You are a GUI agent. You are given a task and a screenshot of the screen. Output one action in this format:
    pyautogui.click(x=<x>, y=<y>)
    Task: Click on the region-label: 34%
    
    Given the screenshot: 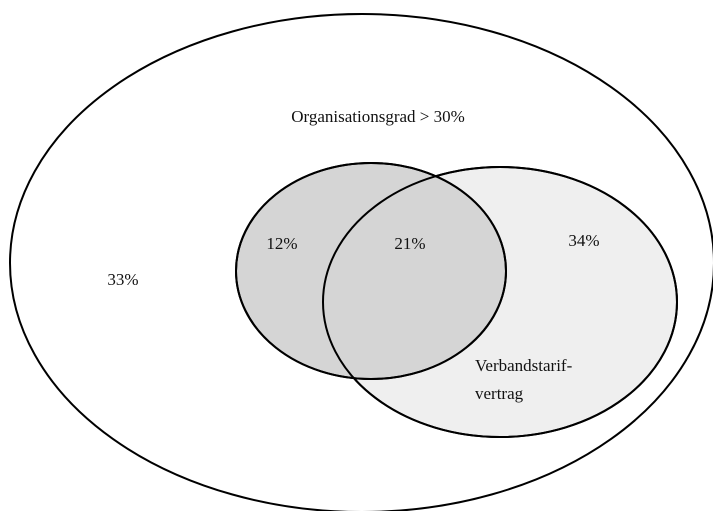 What is the action you would take?
    pyautogui.click(x=583, y=240)
    